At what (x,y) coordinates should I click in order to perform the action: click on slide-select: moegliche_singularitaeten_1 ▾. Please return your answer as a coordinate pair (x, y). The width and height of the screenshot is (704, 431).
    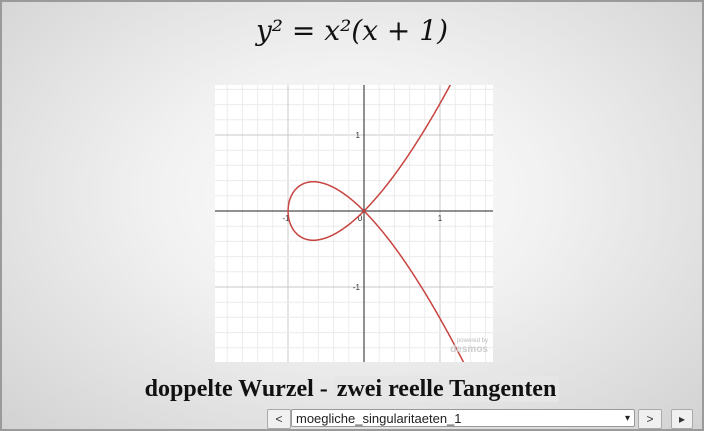
    Looking at the image, I should click on (463, 418).